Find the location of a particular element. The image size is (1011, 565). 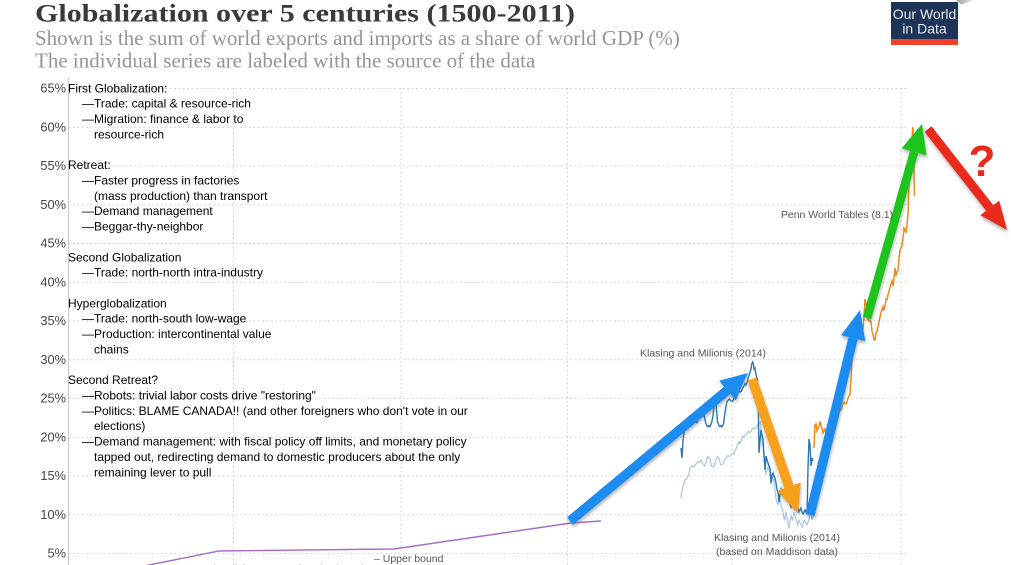

svg-text: Second Globalization is located at coordinates (124, 257).